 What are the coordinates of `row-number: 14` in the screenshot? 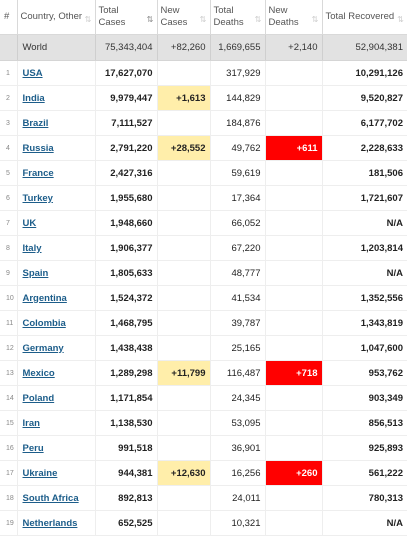 It's located at (9, 398).